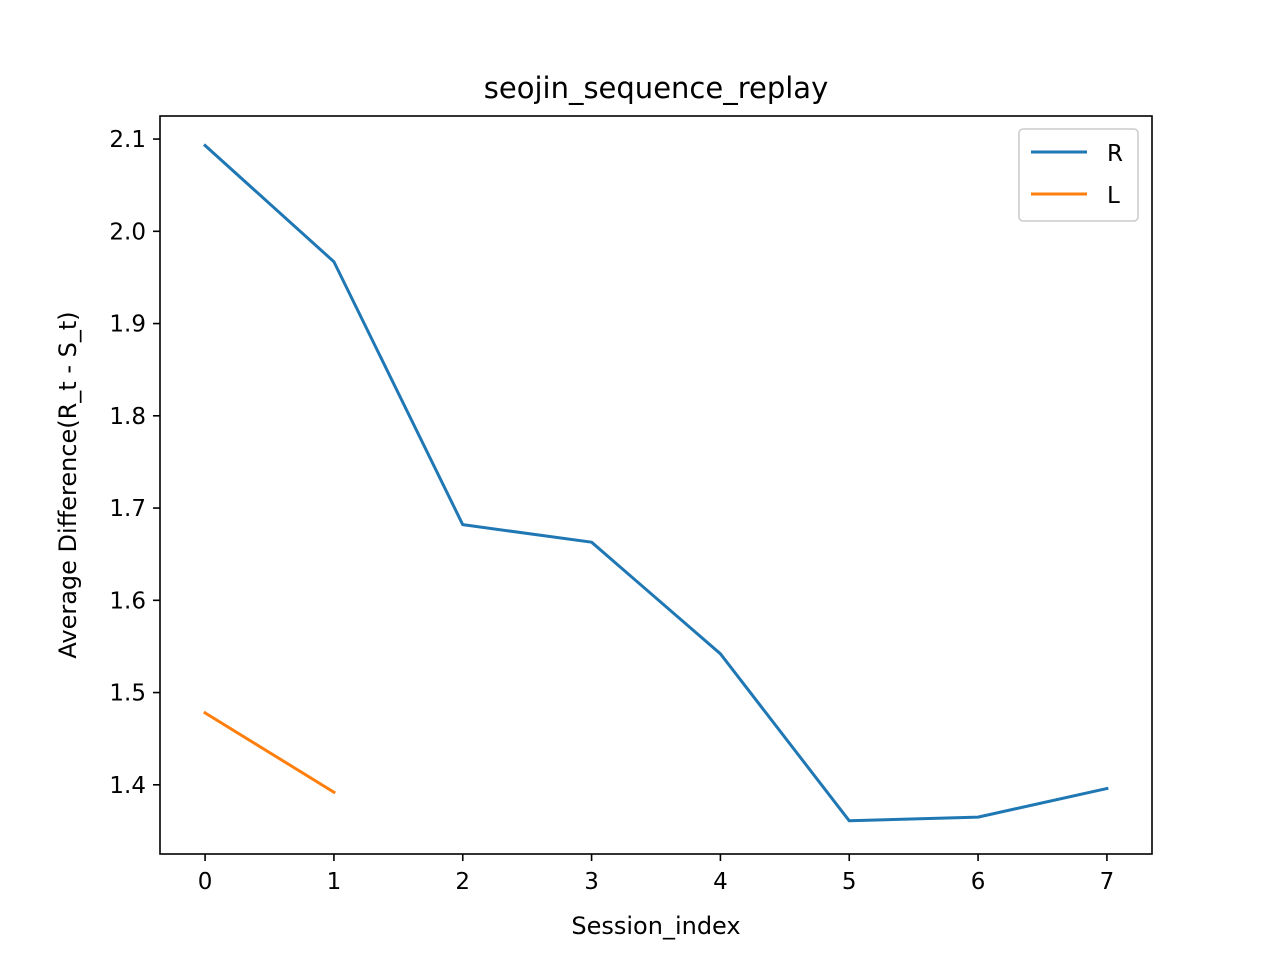 The width and height of the screenshot is (1280, 960). I want to click on y-tick-label: 1.5, so click(127, 694).